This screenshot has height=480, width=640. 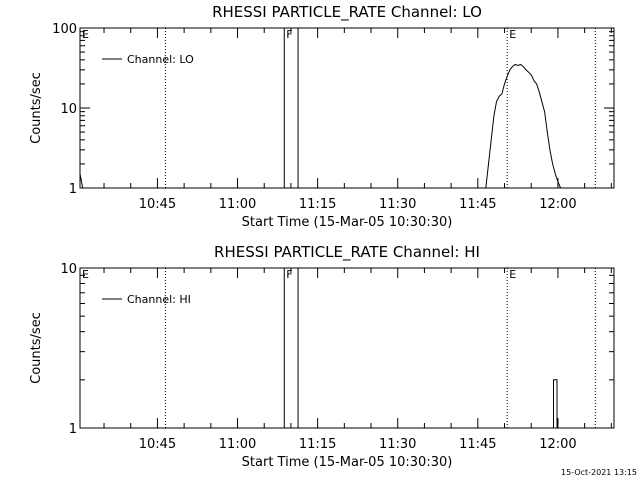 I want to click on chart-title: RHESSI PARTICLE_RATE Channel: LO, so click(x=347, y=12).